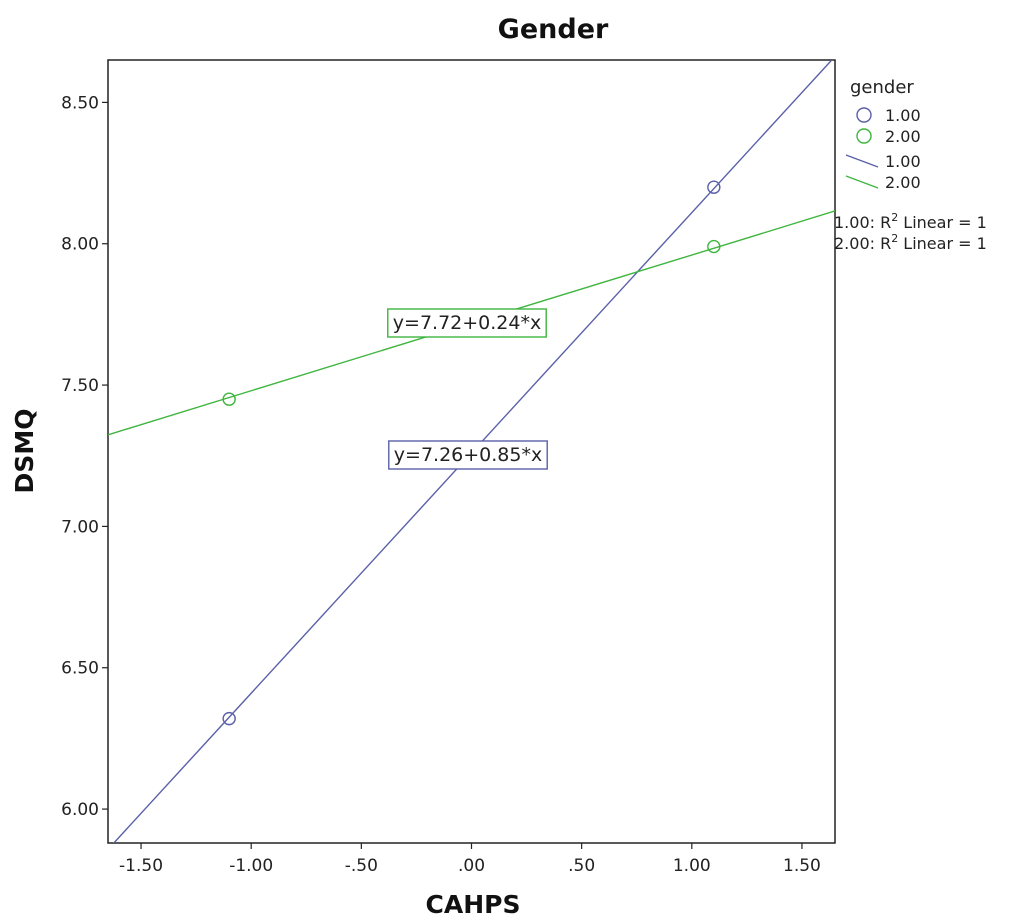 The height and width of the screenshot is (917, 1023). I want to click on equation-text: y=7.72+0.24*x, so click(467, 323).